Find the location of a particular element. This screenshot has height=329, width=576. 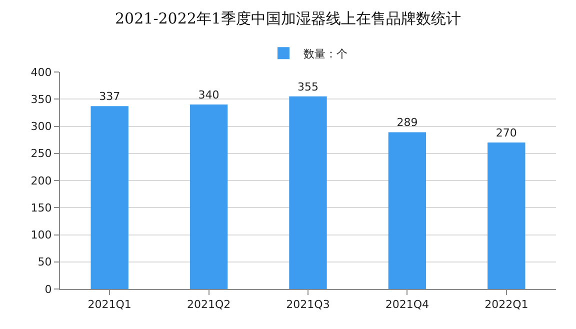

data-label: 289 is located at coordinates (407, 123).